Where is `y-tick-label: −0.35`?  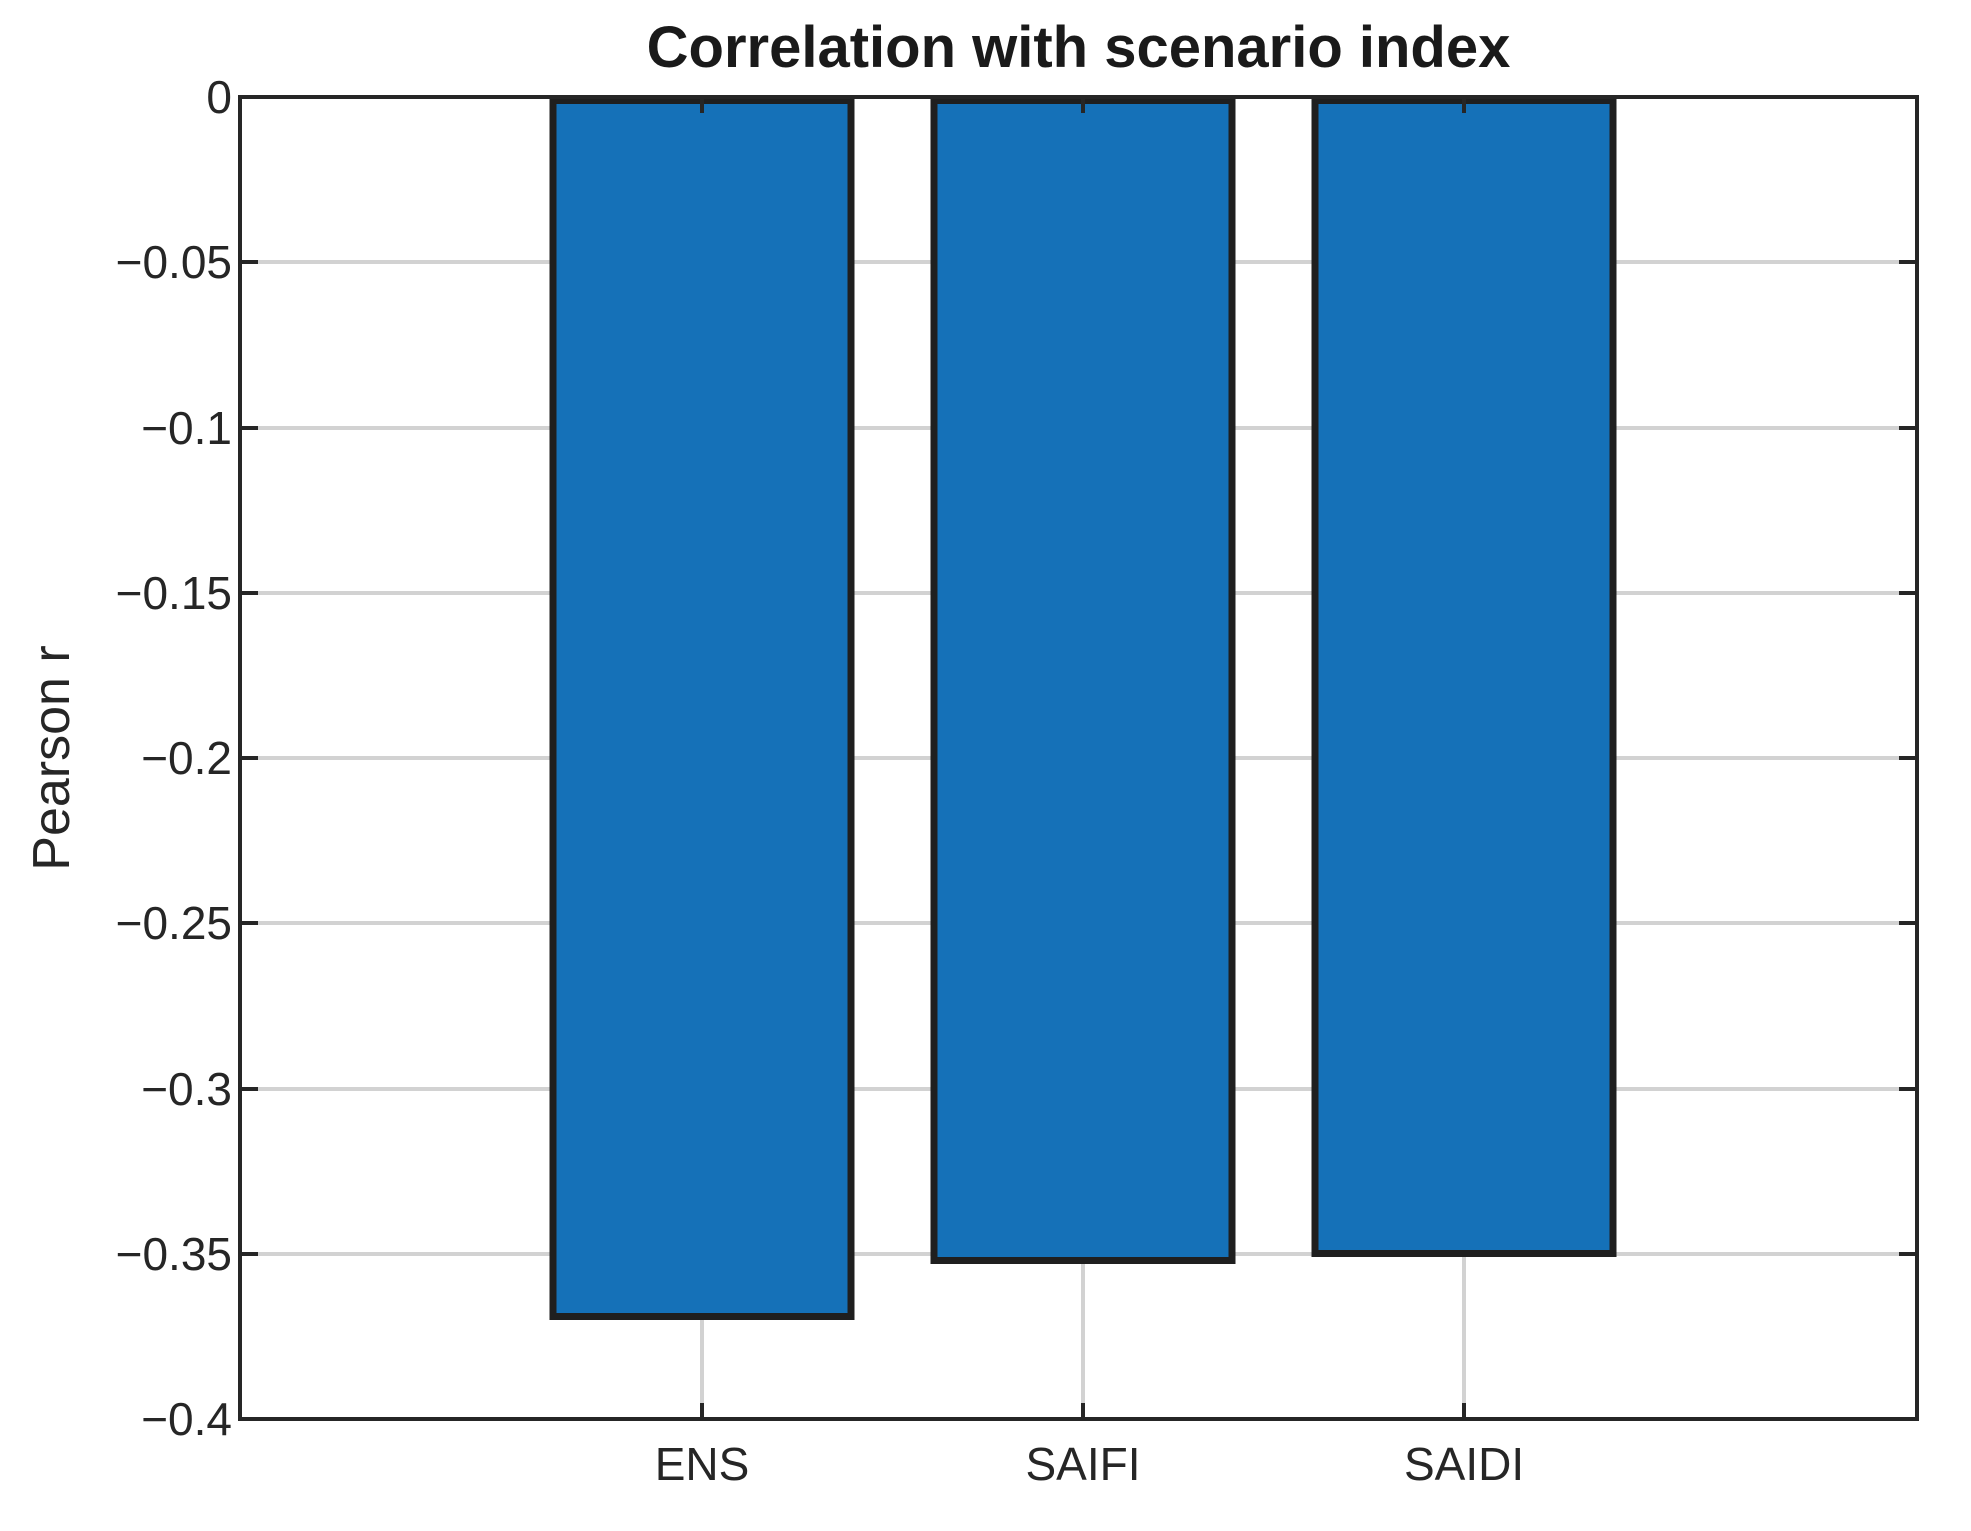
y-tick-label: −0.35 is located at coordinates (173, 1253).